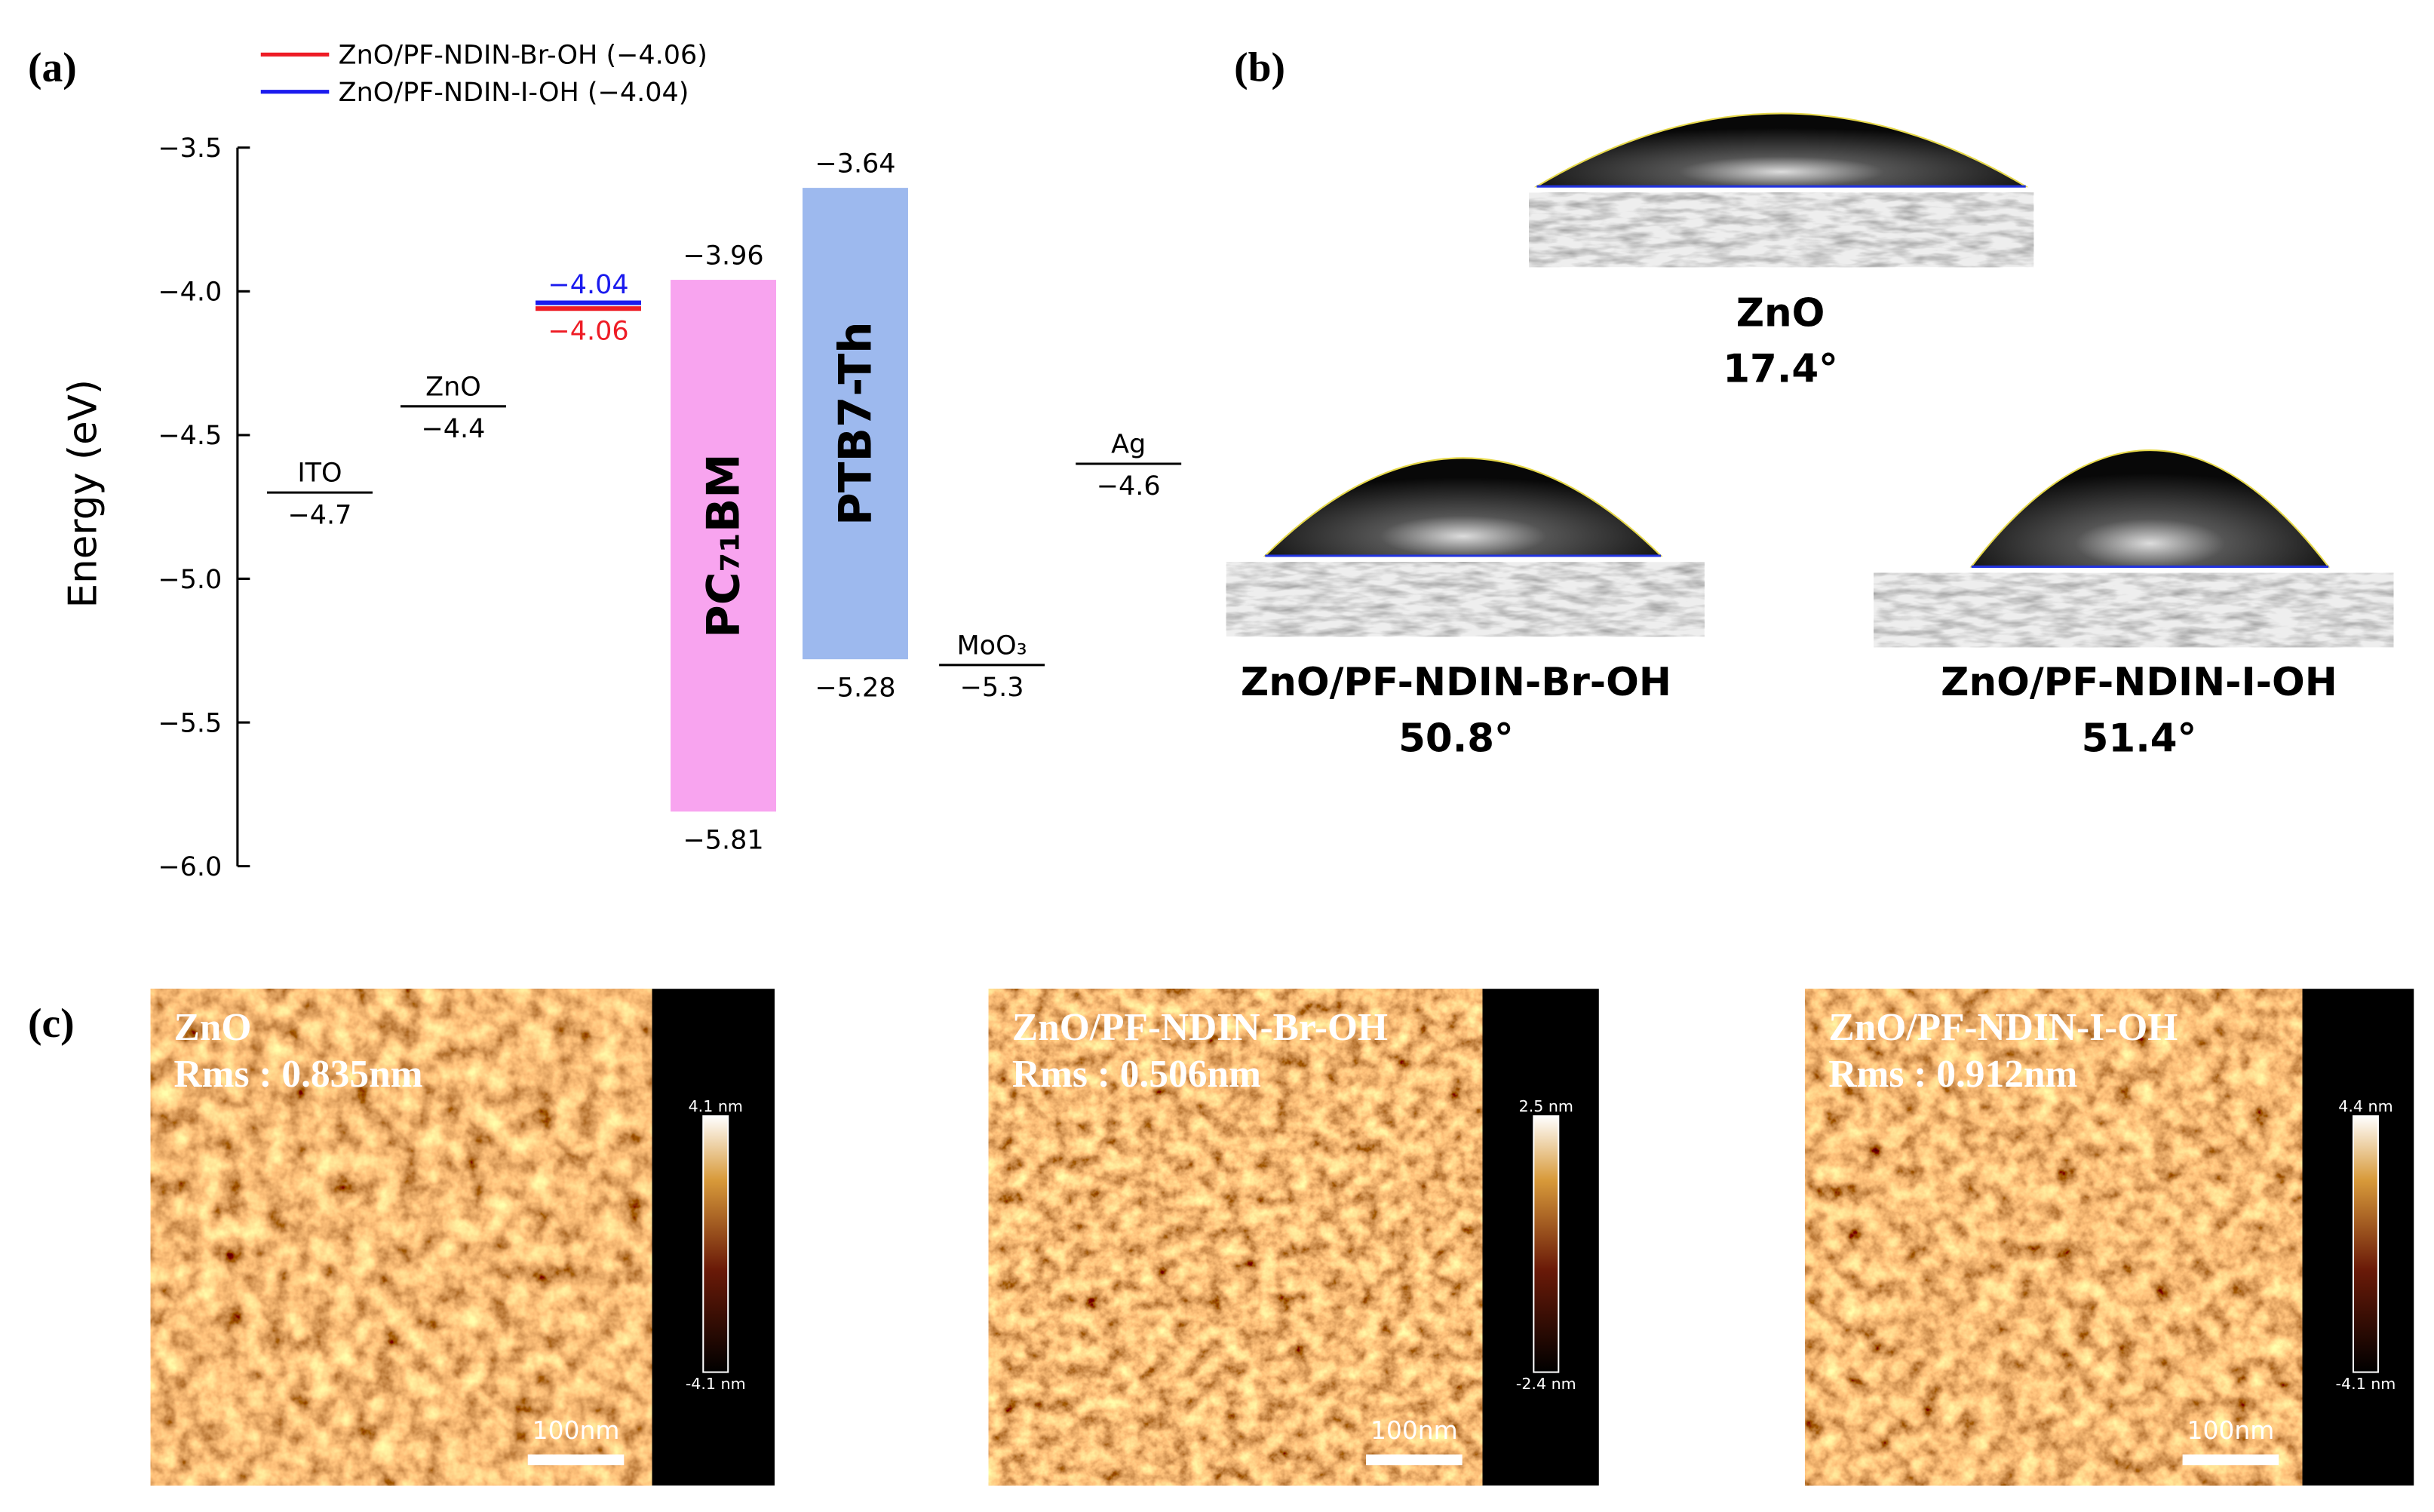 This screenshot has width=2434, height=1512. What do you see at coordinates (1136, 1074) in the screenshot?
I see `afm-rms: Rms : 0.506nm` at bounding box center [1136, 1074].